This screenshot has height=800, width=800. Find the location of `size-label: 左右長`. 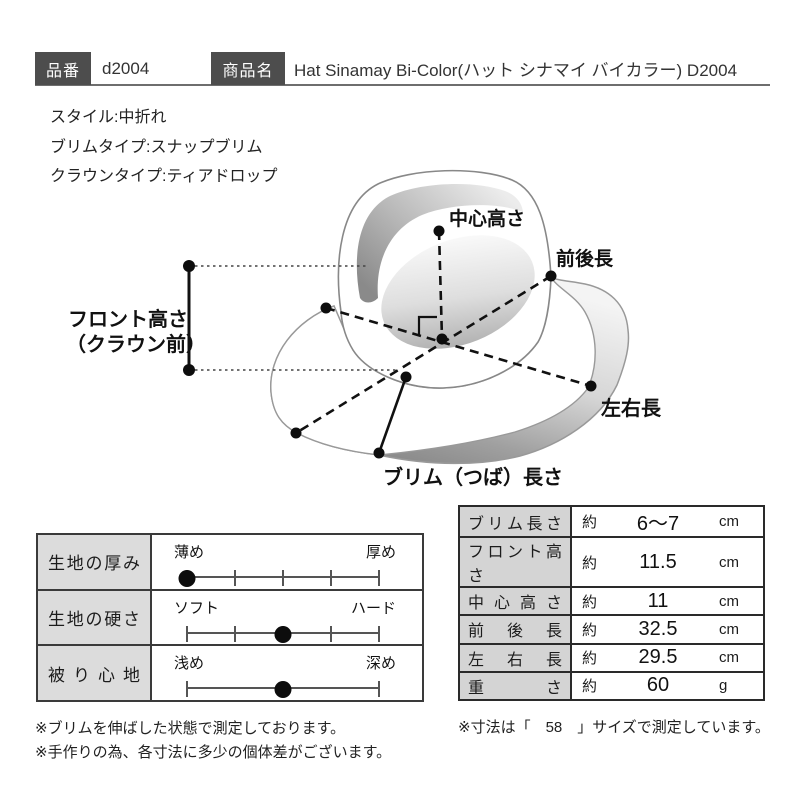

size-label: 左右長 is located at coordinates (515, 660).